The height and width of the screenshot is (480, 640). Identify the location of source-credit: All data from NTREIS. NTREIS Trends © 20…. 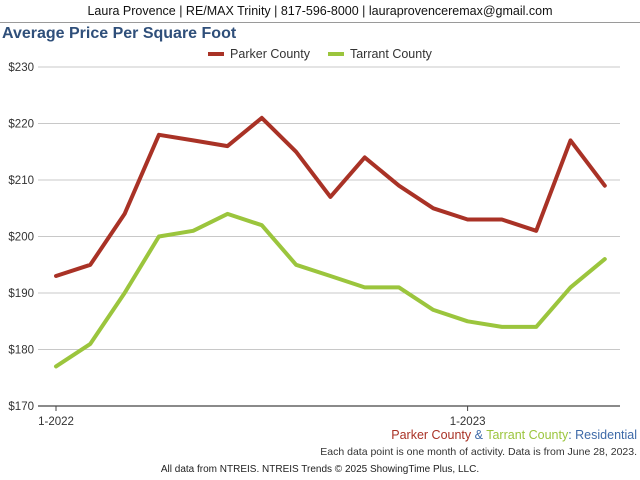
(320, 469).